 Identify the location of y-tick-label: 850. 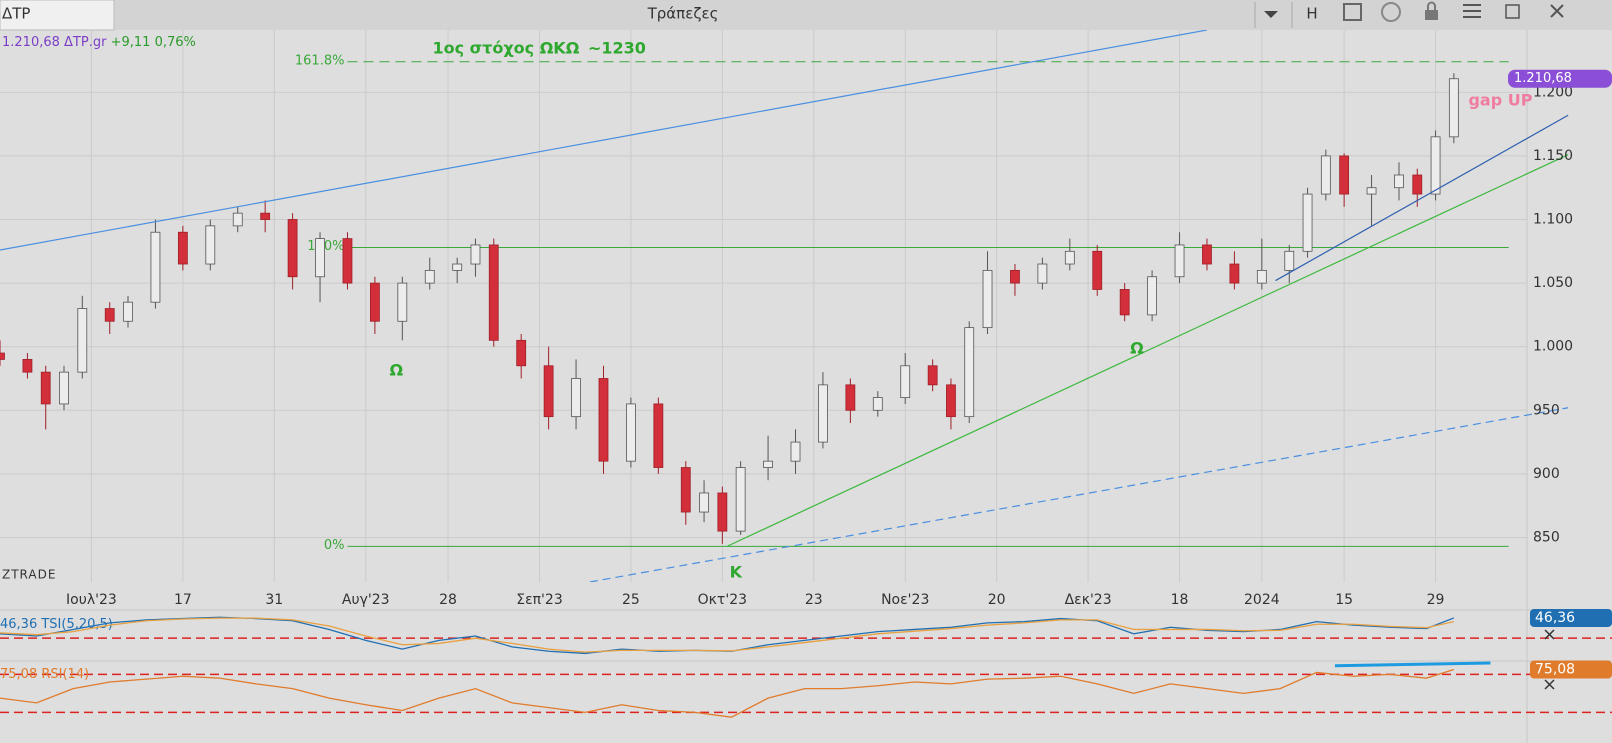
(1546, 537).